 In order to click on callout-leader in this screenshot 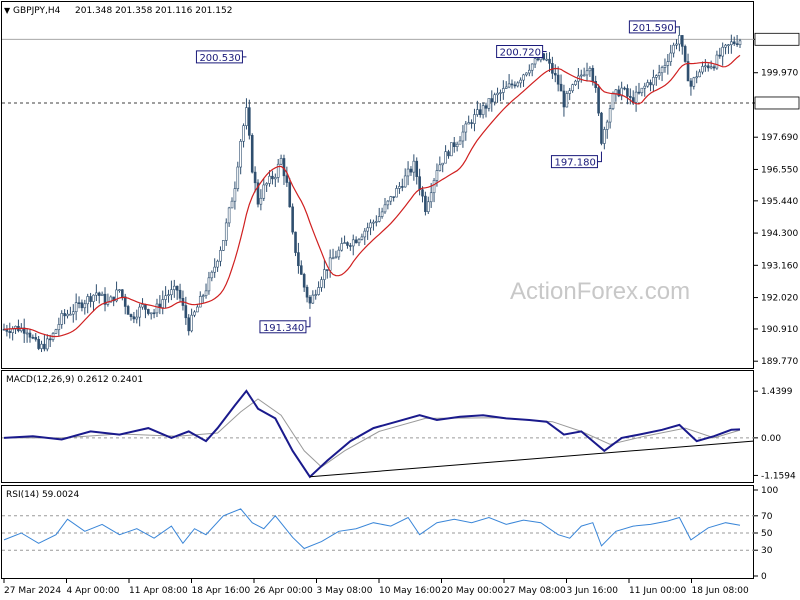, I will do `click(599, 157)`.